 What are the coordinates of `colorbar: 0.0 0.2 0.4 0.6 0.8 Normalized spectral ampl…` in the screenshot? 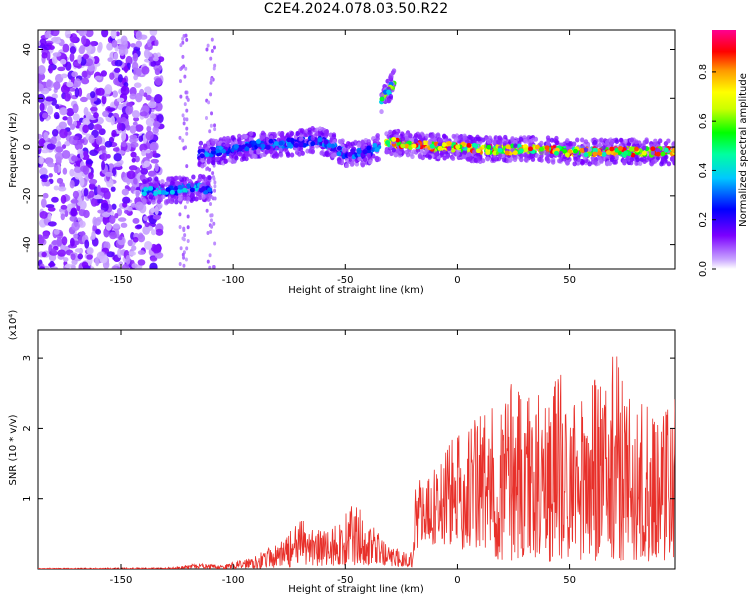 It's located at (723, 153).